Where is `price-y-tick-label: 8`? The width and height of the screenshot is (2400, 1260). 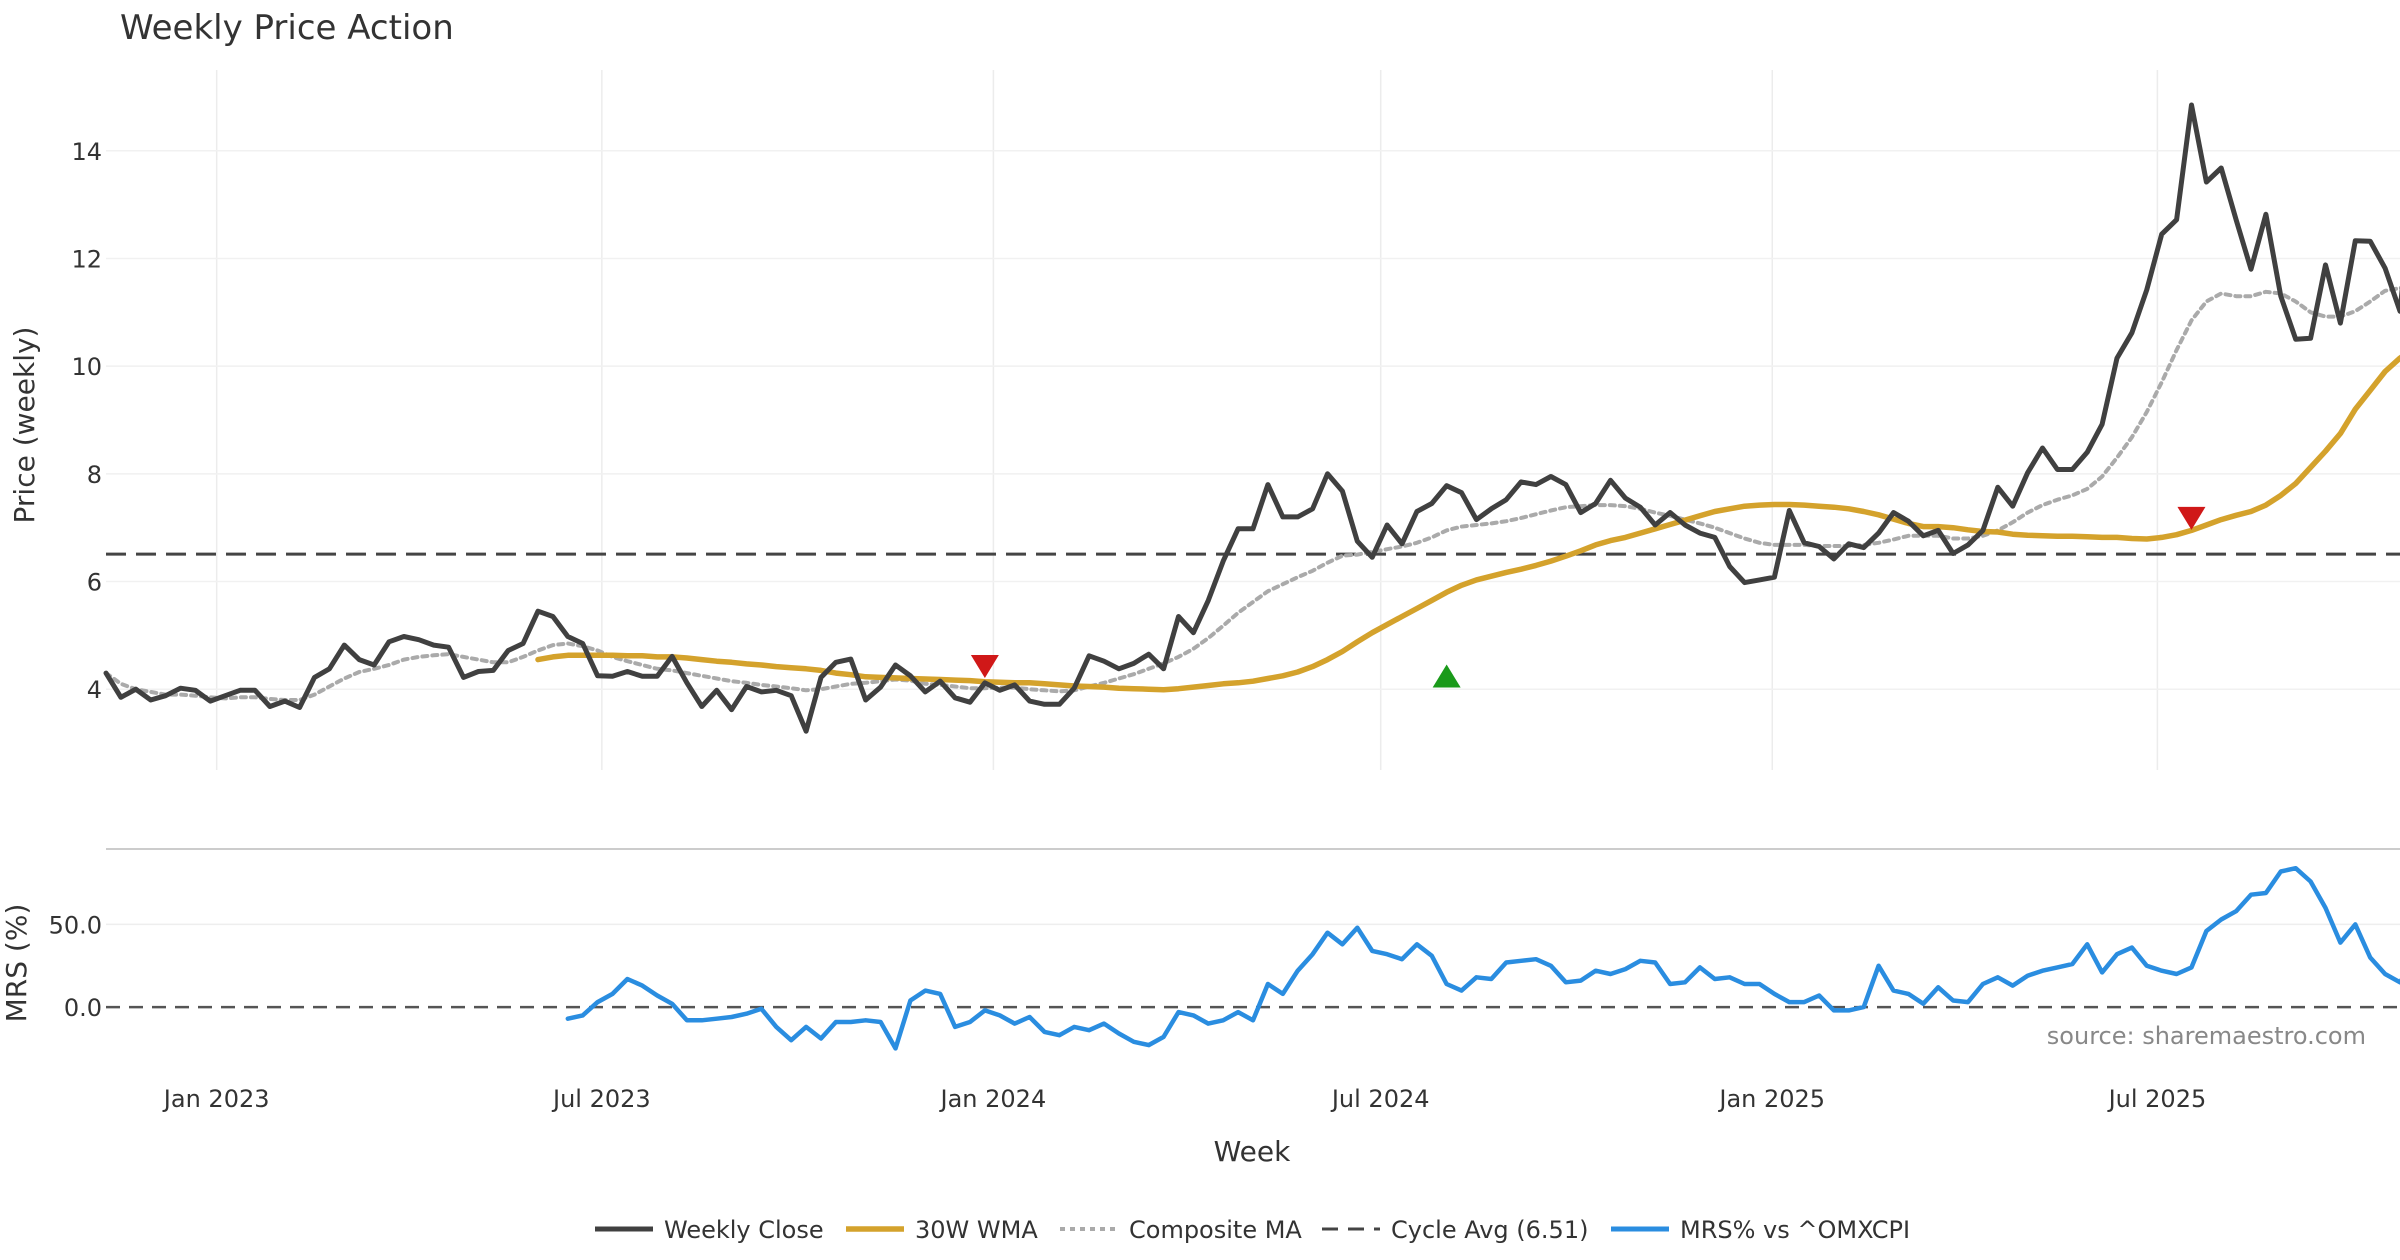
price-y-tick-label: 8 is located at coordinates (94, 475).